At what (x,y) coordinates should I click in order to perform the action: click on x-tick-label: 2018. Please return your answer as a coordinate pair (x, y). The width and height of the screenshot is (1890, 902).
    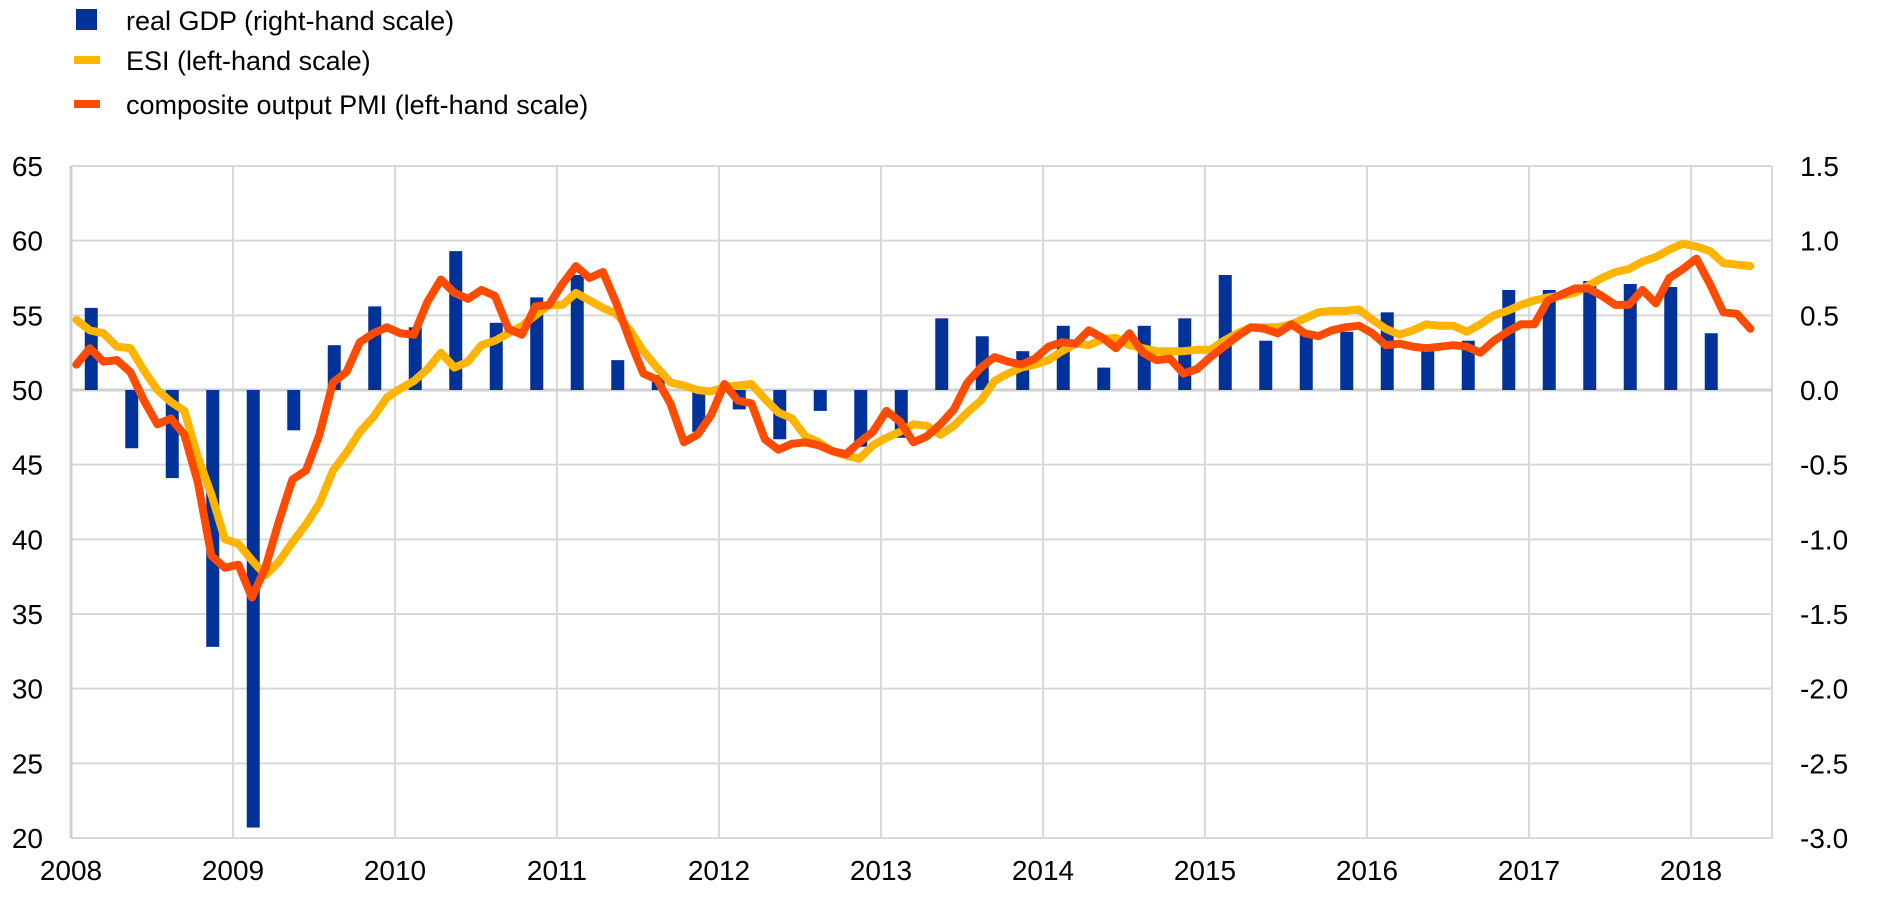
    Looking at the image, I should click on (1691, 870).